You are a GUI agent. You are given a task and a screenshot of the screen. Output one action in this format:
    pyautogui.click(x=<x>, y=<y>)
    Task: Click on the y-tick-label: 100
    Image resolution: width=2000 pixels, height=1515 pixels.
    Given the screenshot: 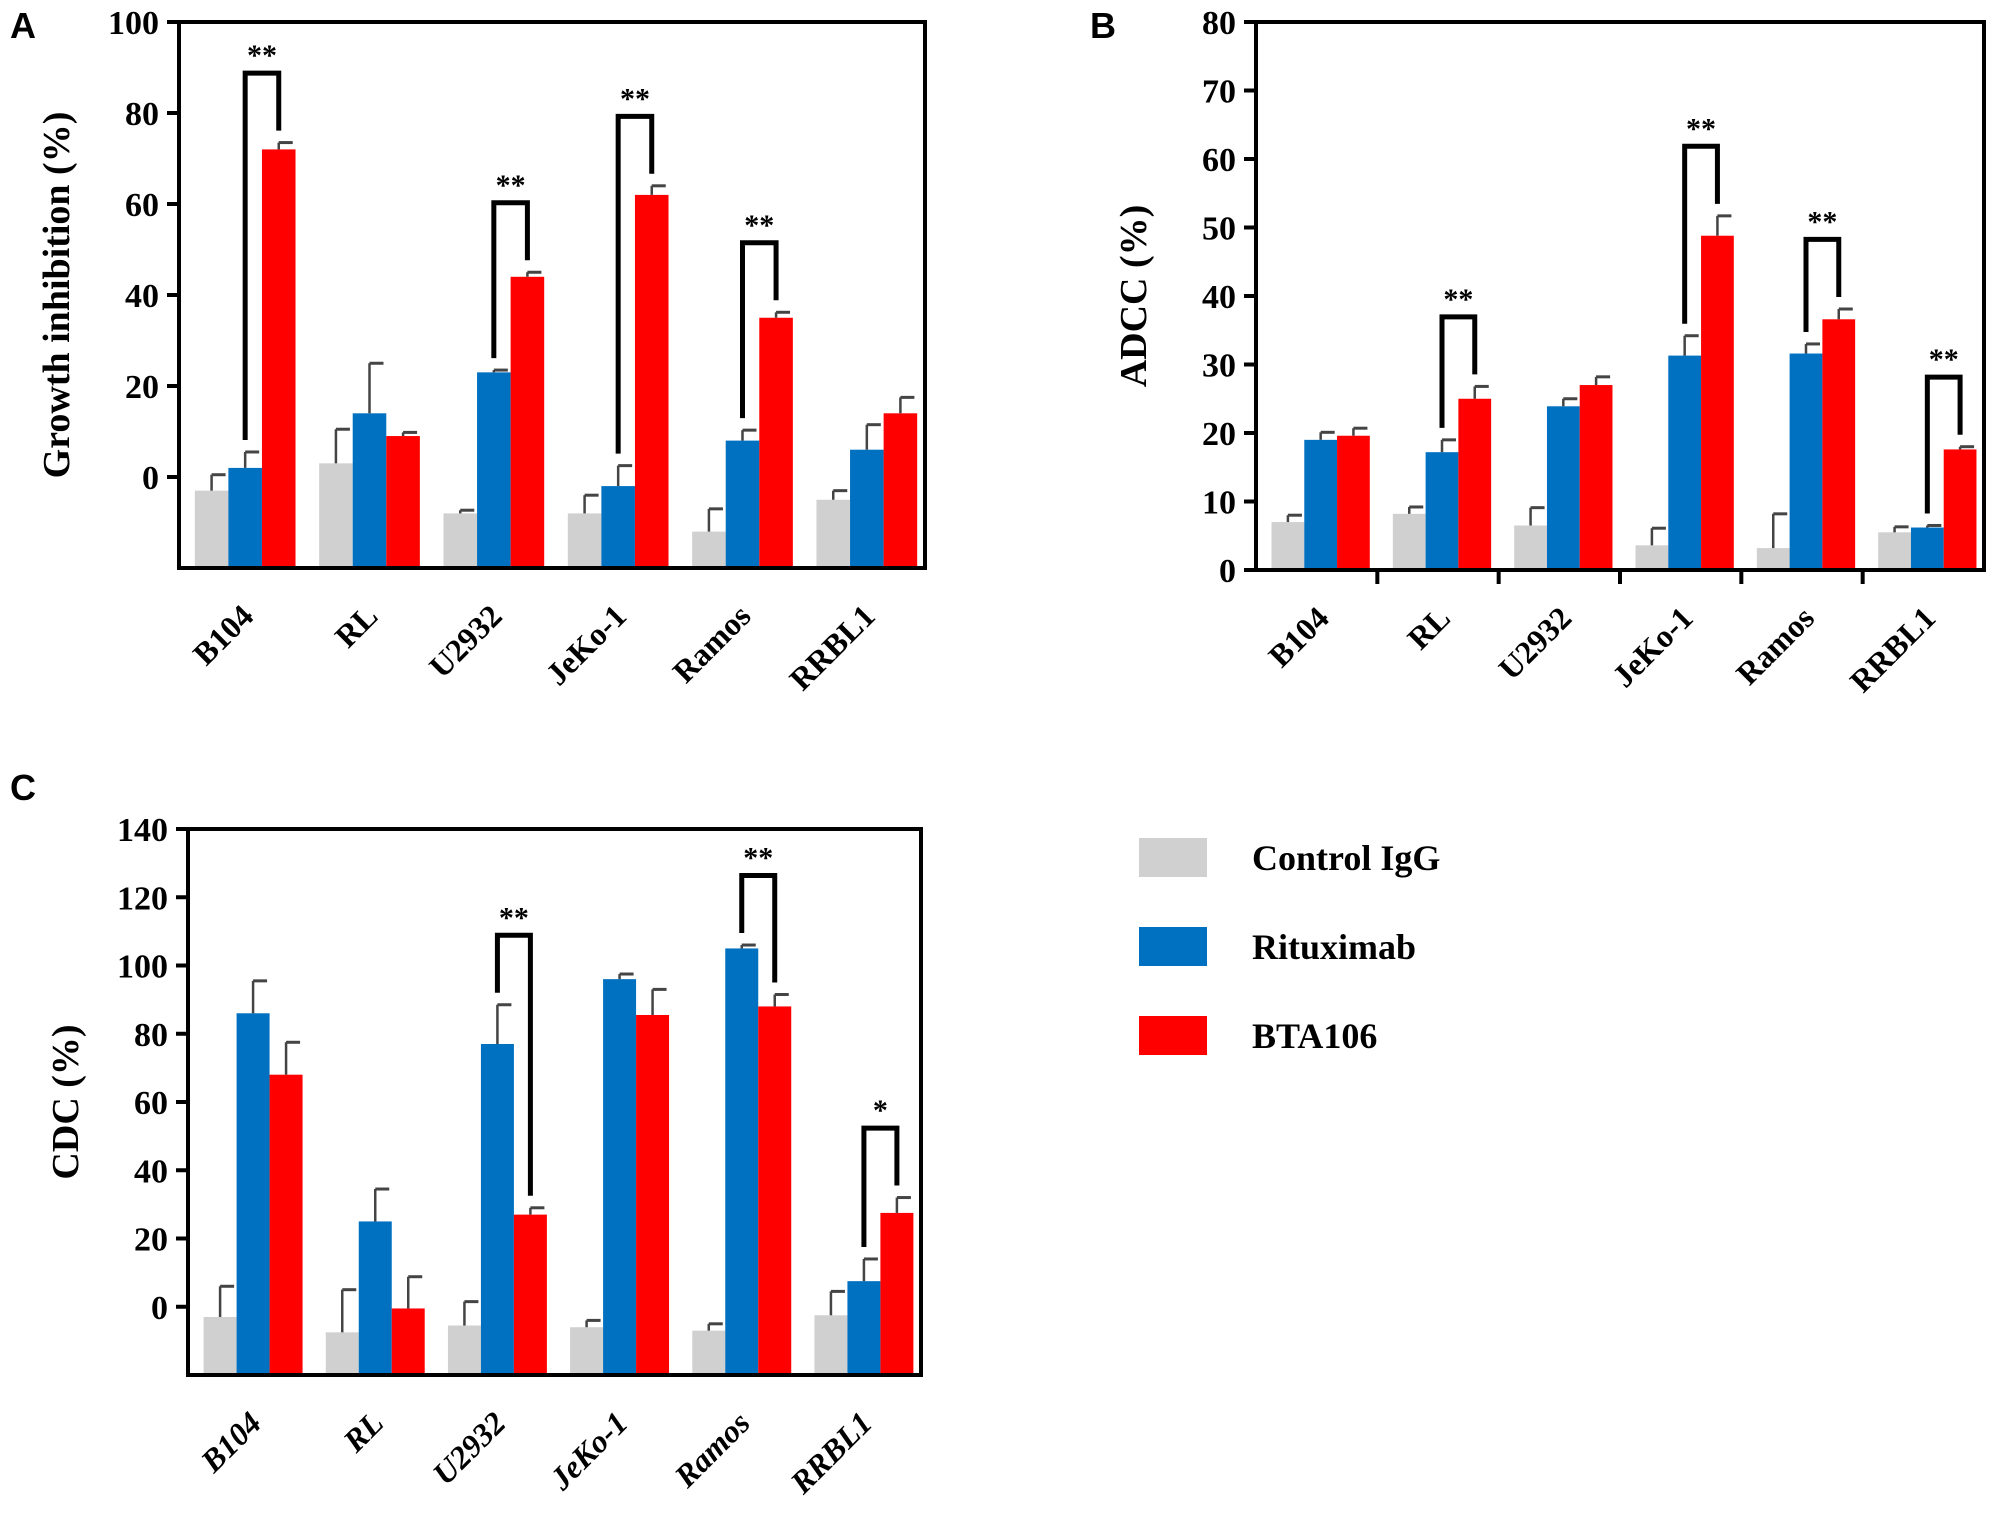 What is the action you would take?
    pyautogui.click(x=142, y=967)
    